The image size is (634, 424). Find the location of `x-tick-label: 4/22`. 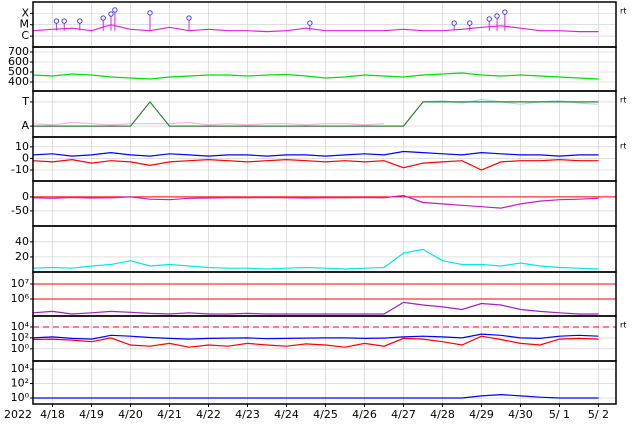

x-tick-label: 4/22 is located at coordinates (208, 414).